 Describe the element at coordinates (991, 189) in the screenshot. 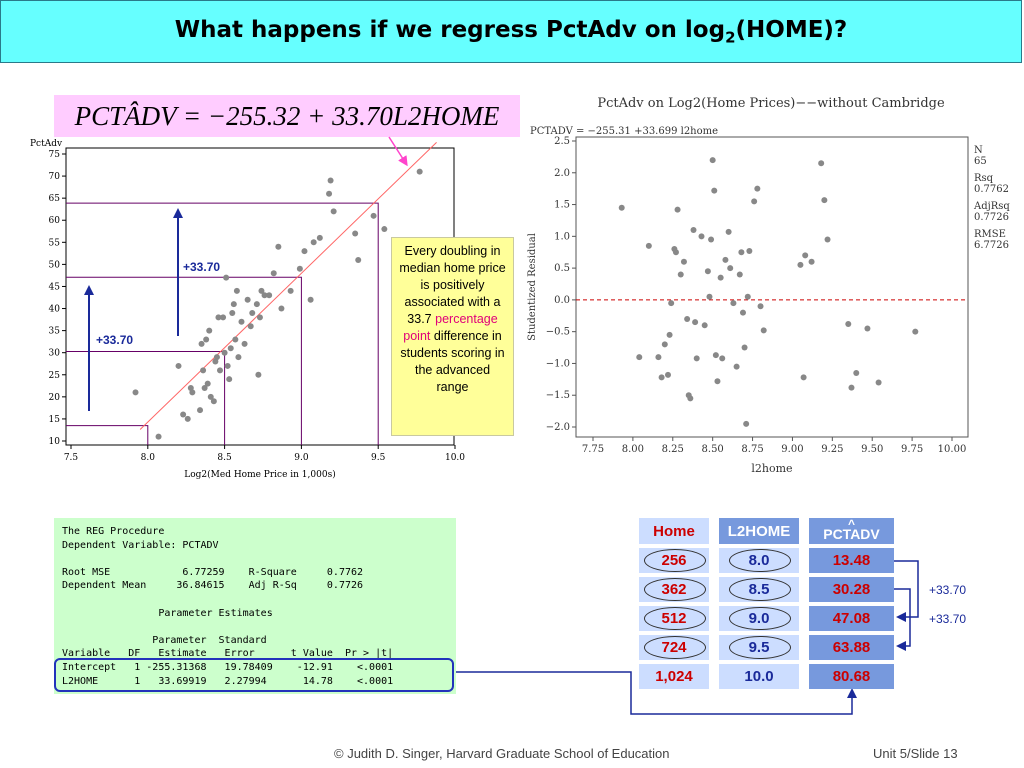

I see `right-stat-value: 0.7762` at that location.